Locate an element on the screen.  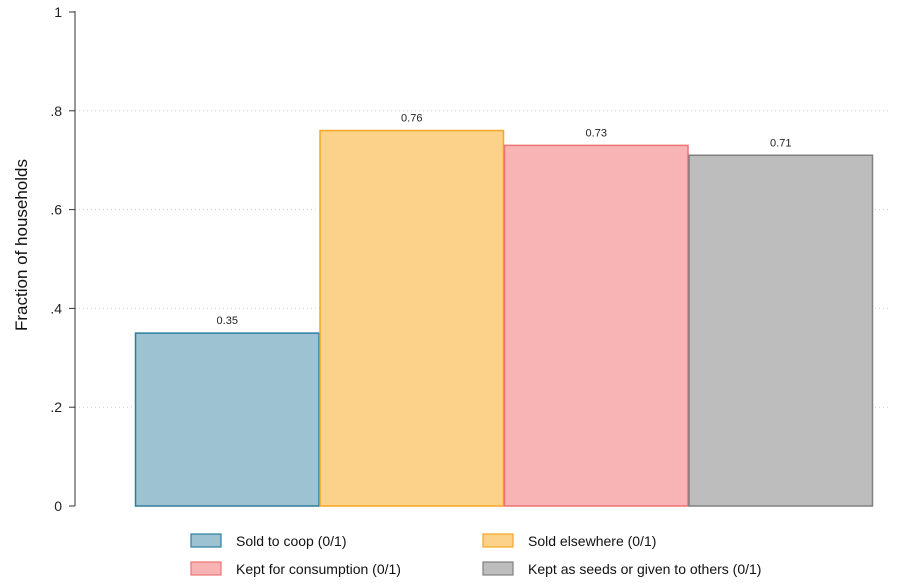
bar-value-label: 0.71 is located at coordinates (780, 143).